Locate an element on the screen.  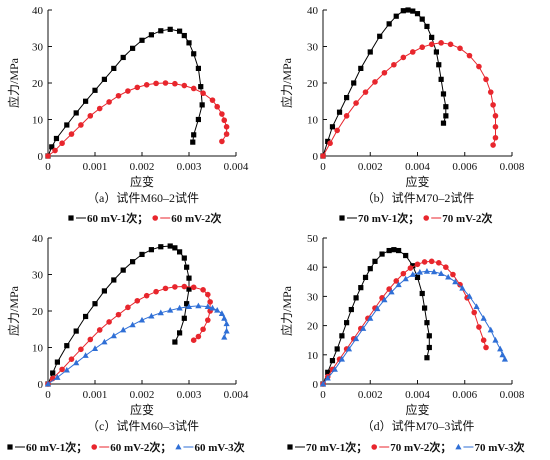
legend: 60 mV-1次； 60 mV-2次； 60 mV-3次 is located at coordinates (126, 447).